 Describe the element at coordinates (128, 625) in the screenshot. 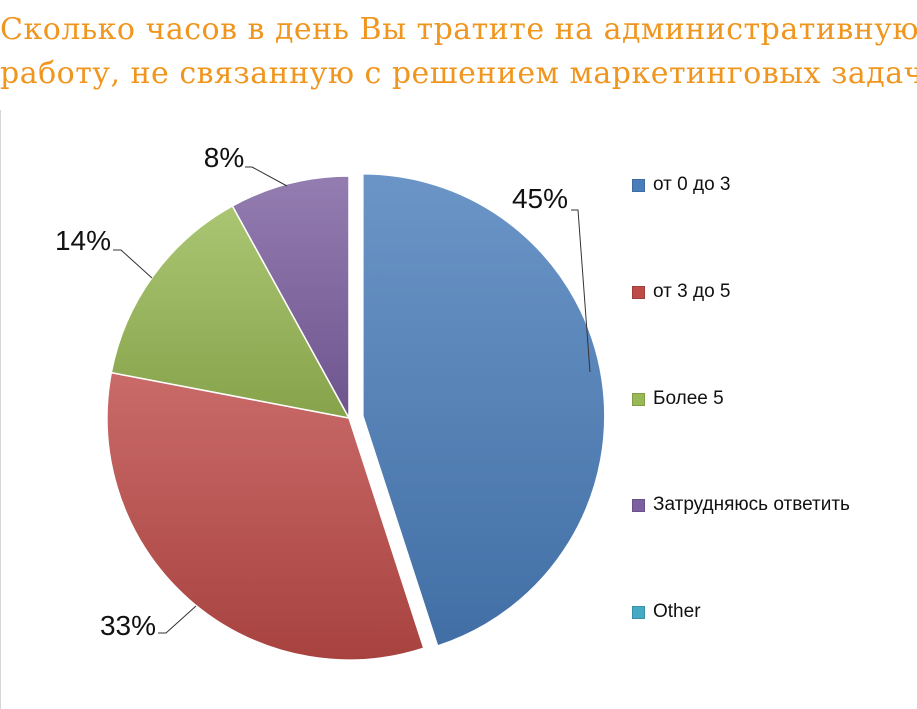

I see `data-label-от-3-до-5: 33%` at that location.